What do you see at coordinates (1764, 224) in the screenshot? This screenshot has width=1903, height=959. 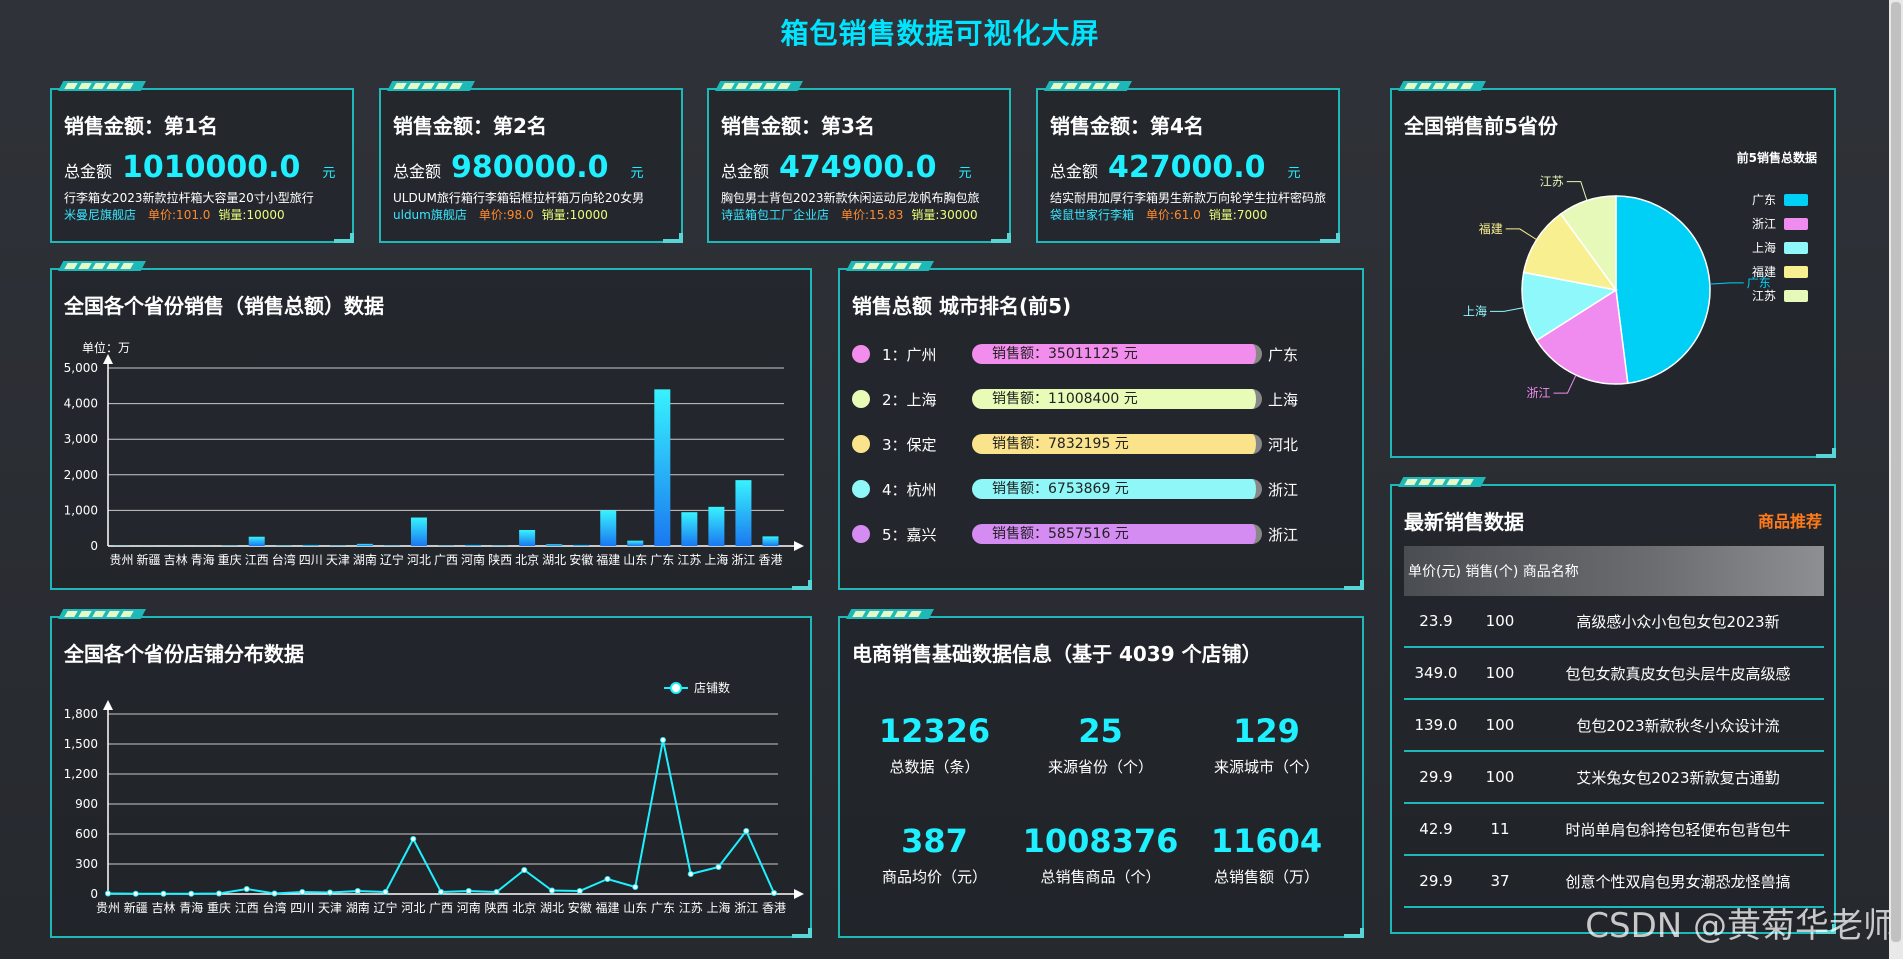 I see `legend-label: 浙江` at bounding box center [1764, 224].